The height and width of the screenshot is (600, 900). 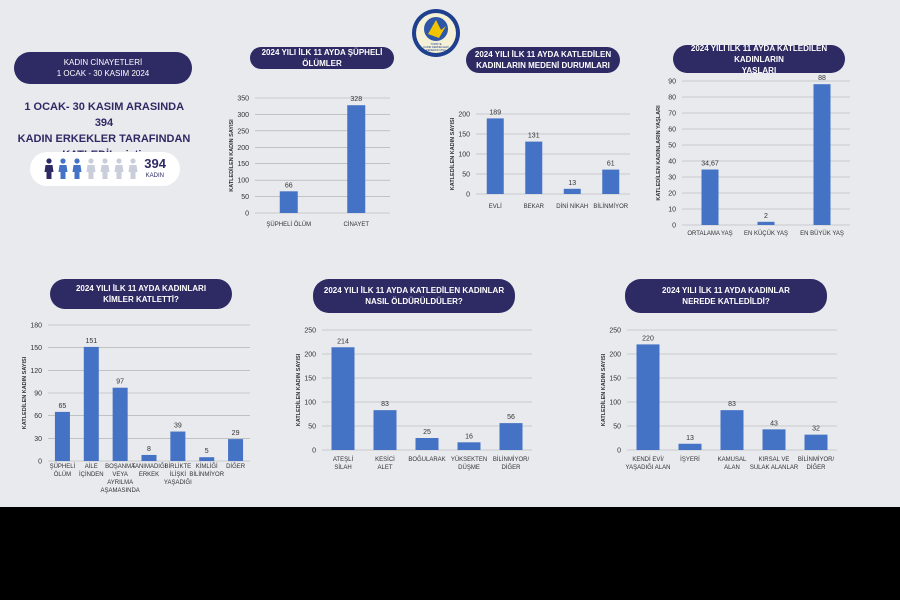 What do you see at coordinates (726, 290) in the screenshot?
I see `chart-title-line: 2024 YILI İLK 11 AYDA KADINLAR` at bounding box center [726, 290].